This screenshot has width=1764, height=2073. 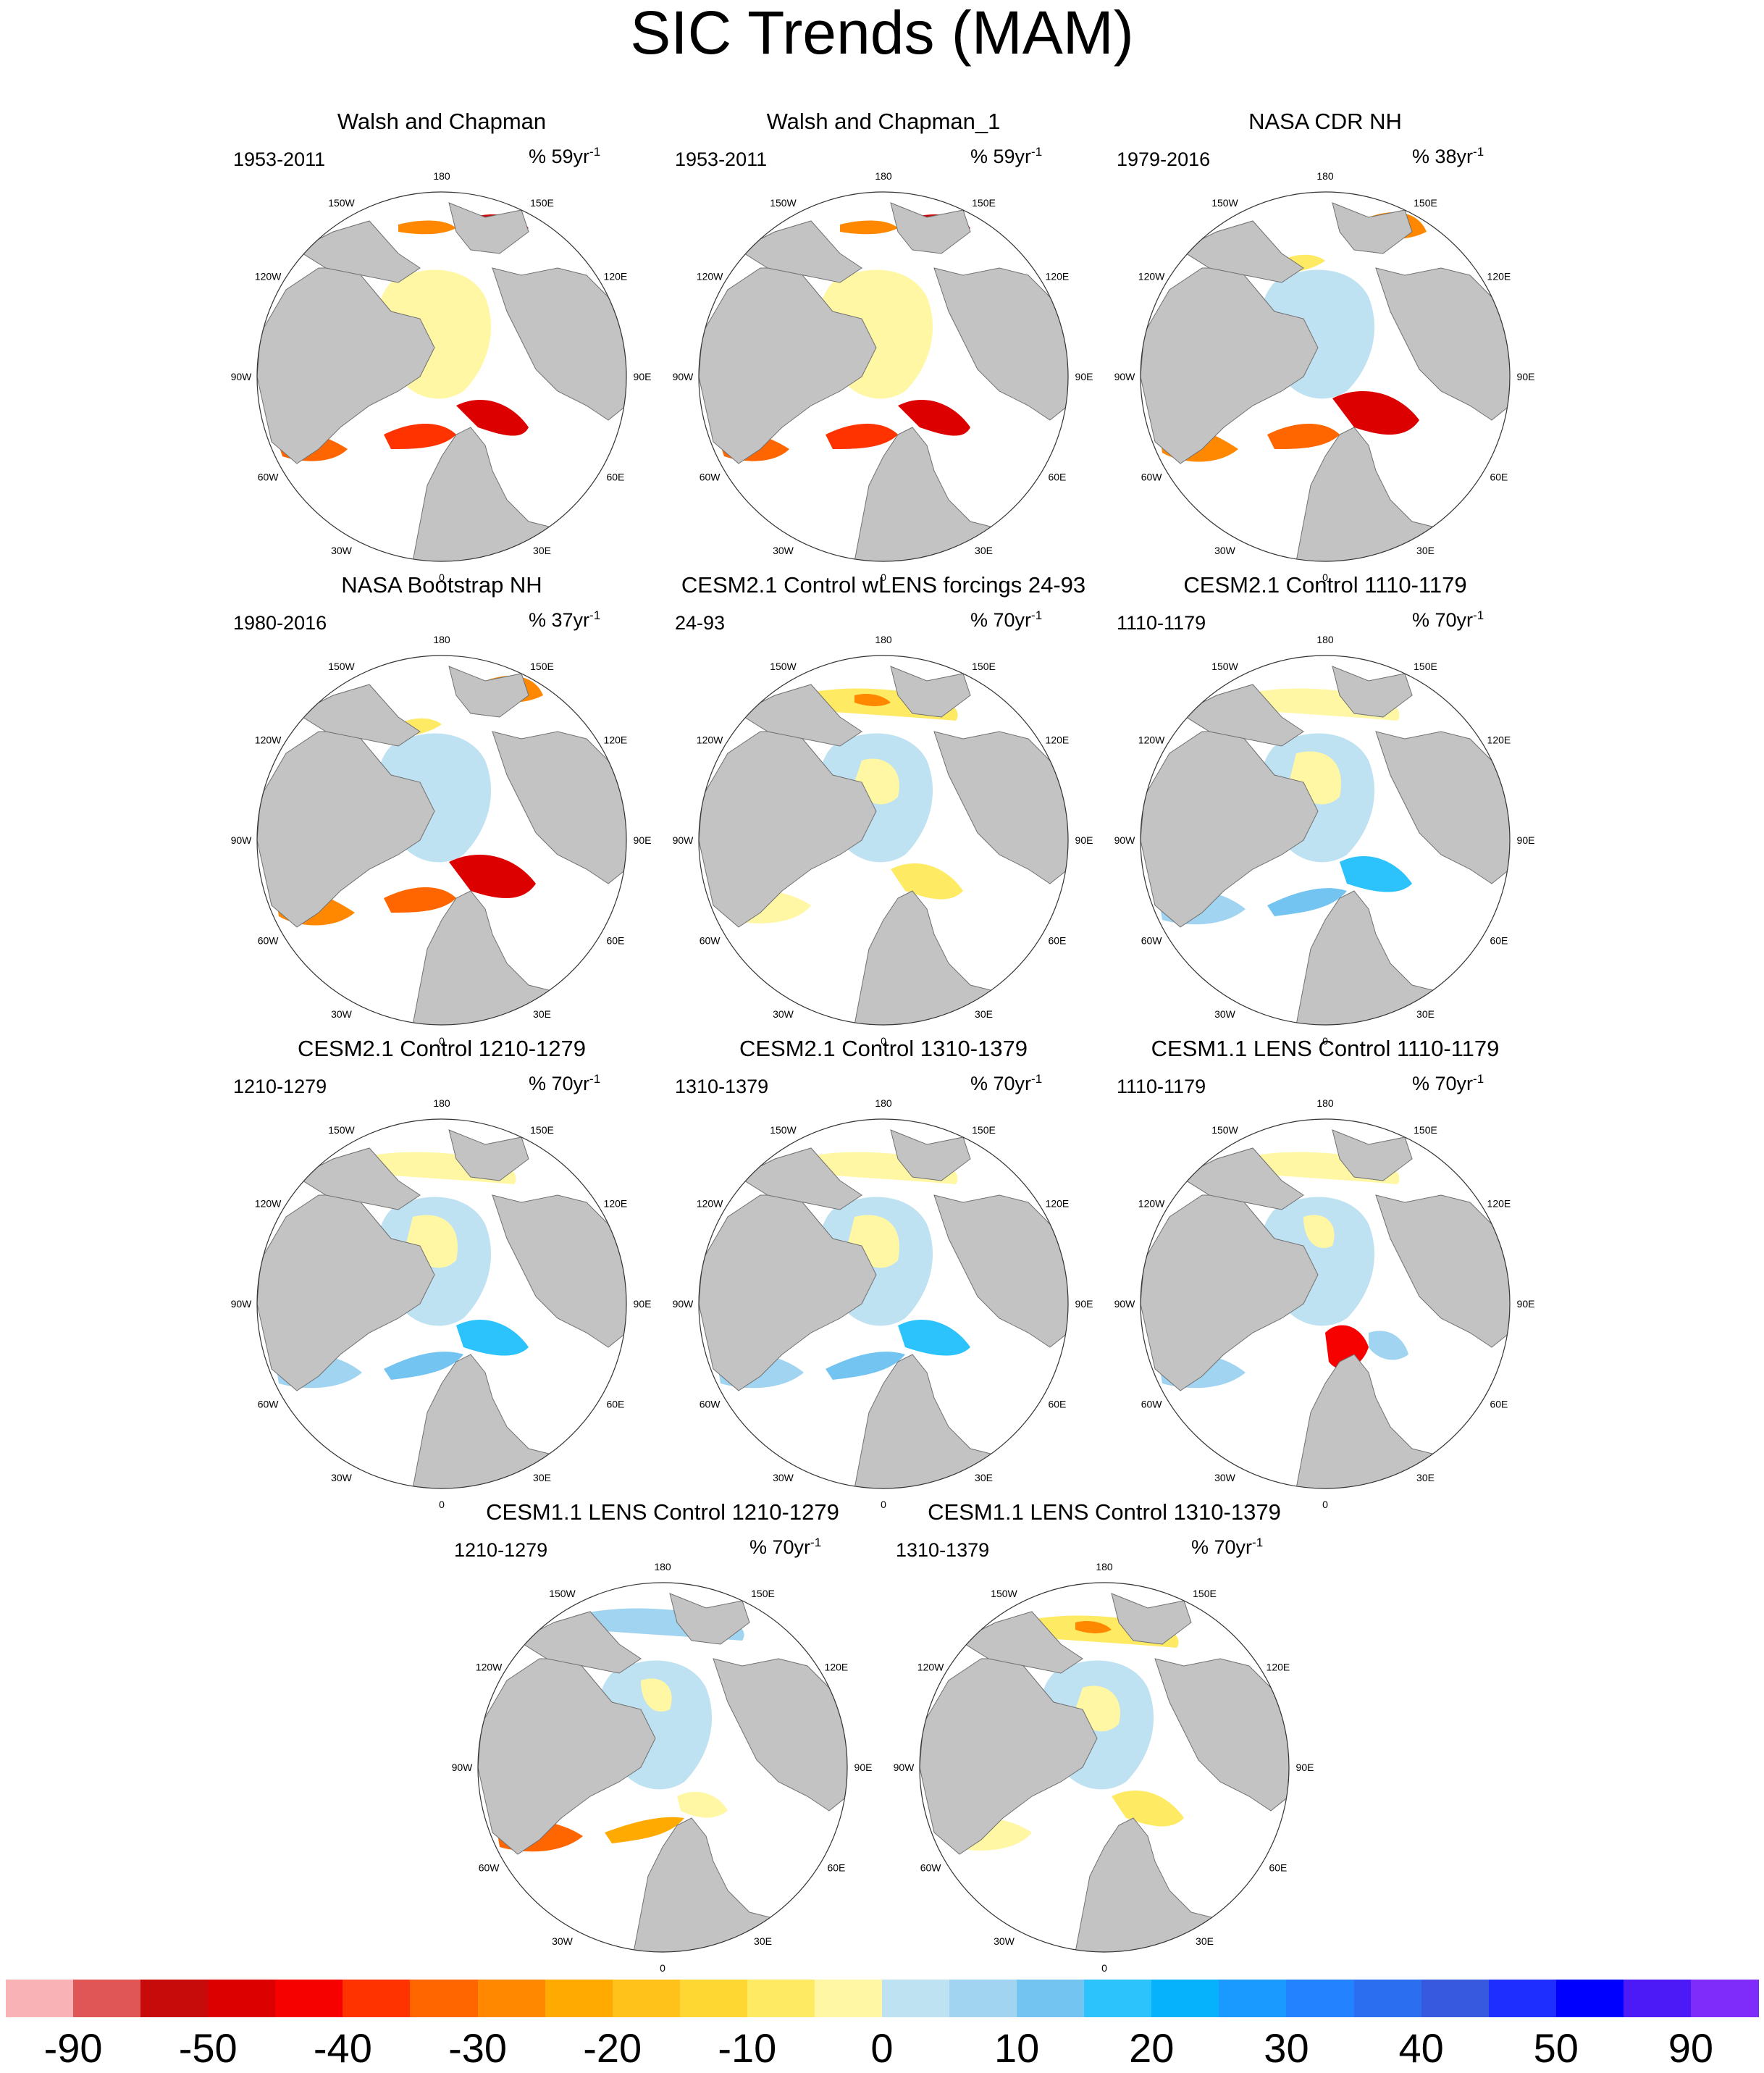 What do you see at coordinates (1691, 2048) in the screenshot?
I see `colorbar-tick-label: 90` at bounding box center [1691, 2048].